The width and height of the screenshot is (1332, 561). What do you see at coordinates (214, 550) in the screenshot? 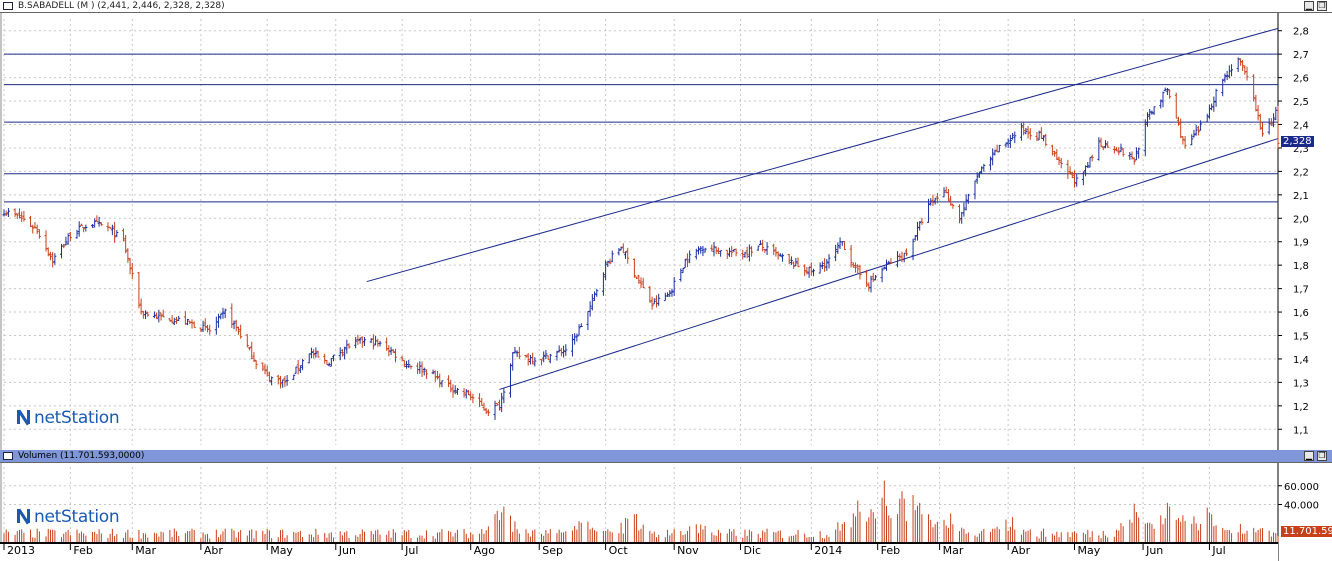
I see `x-tick-label: Abr` at bounding box center [214, 550].